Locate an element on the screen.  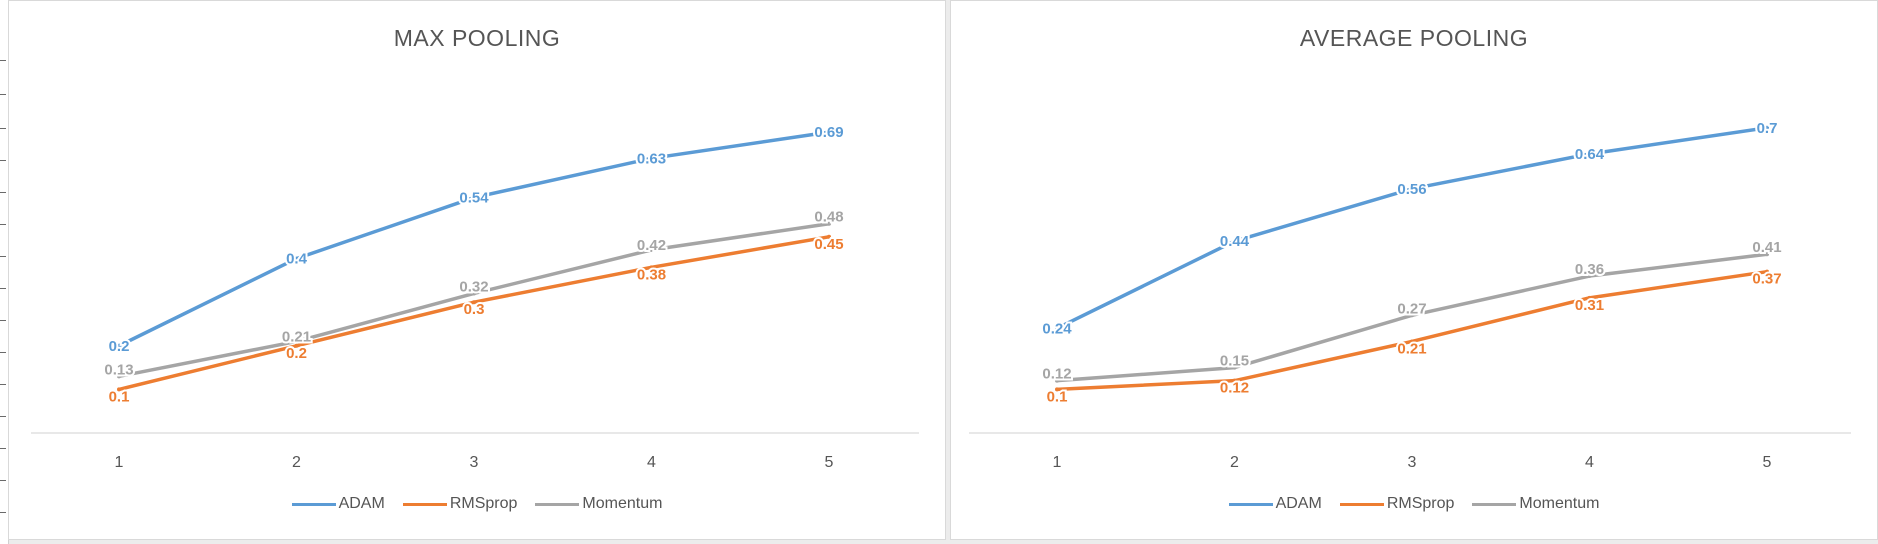
data-label: 0.63 is located at coordinates (651, 158).